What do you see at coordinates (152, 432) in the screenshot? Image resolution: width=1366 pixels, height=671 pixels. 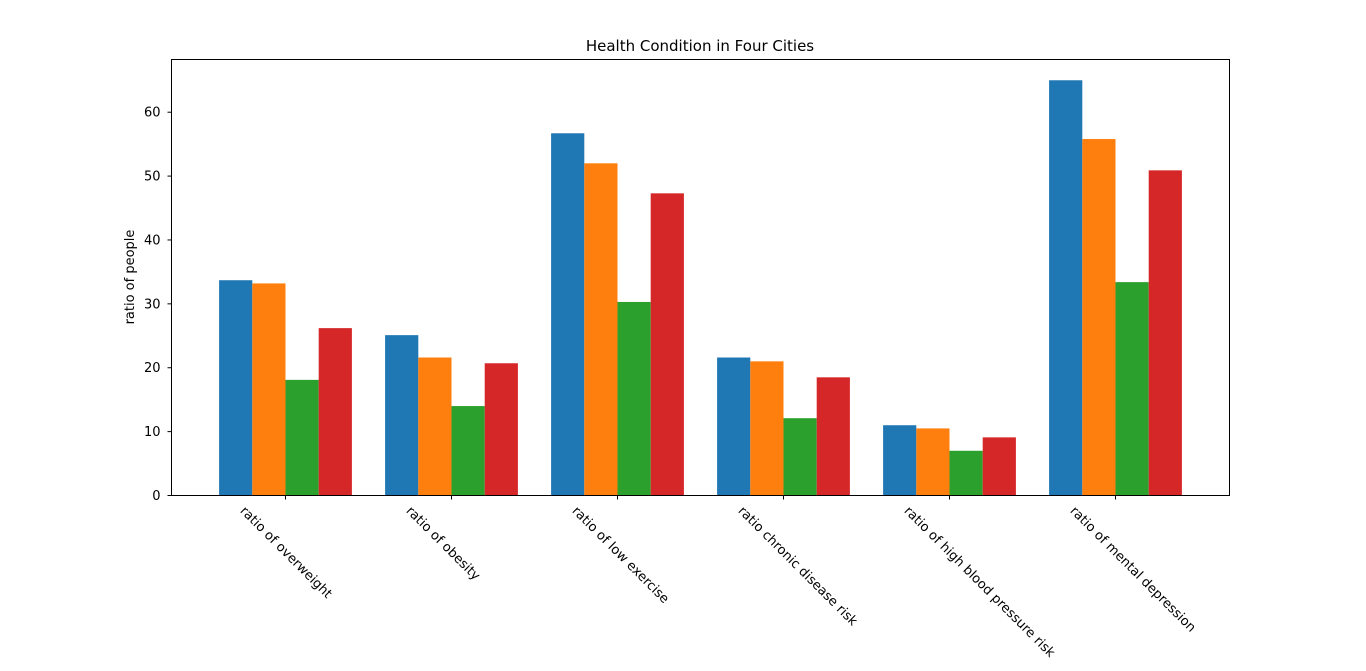 I see `y-tick-label: 10` at bounding box center [152, 432].